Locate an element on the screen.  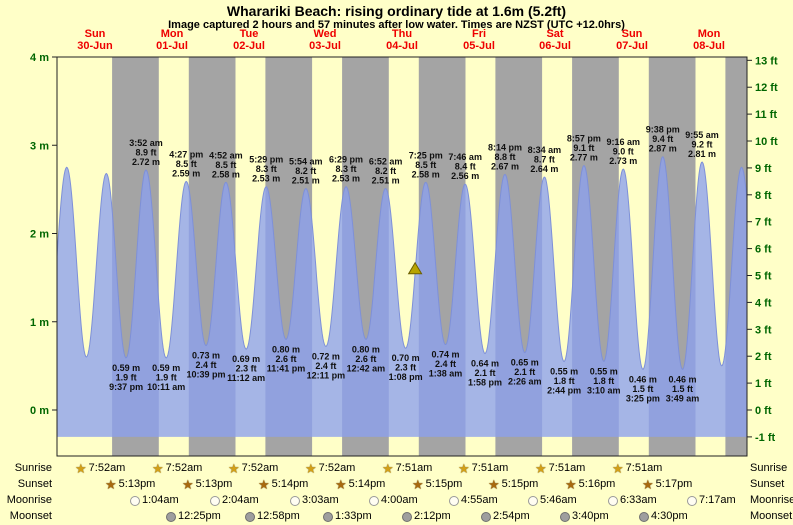
day-label: Mon 01-Jul is located at coordinates (172, 40).